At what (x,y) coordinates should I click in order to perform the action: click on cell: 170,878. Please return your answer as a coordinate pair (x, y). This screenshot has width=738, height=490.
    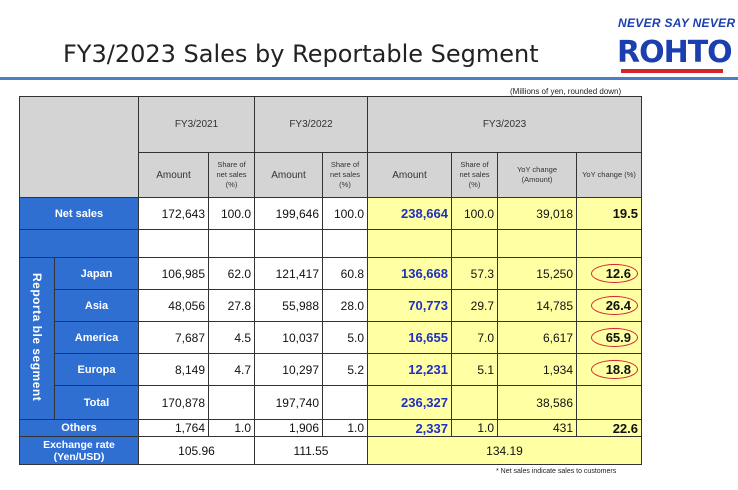
    Looking at the image, I should click on (173, 402).